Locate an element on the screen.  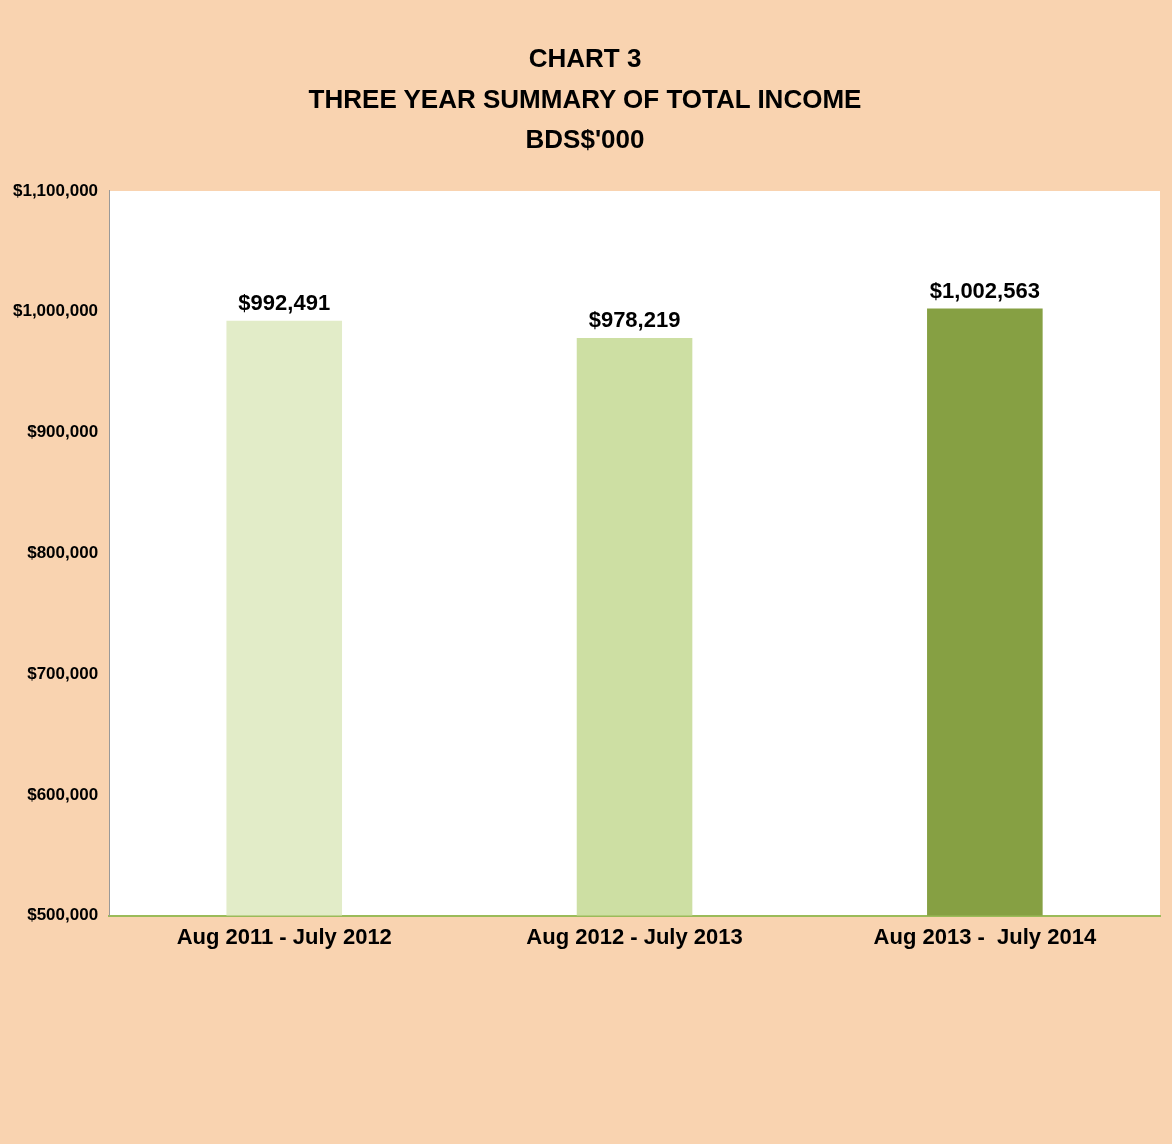
y-tick-label: $1,000,000 is located at coordinates (55, 311).